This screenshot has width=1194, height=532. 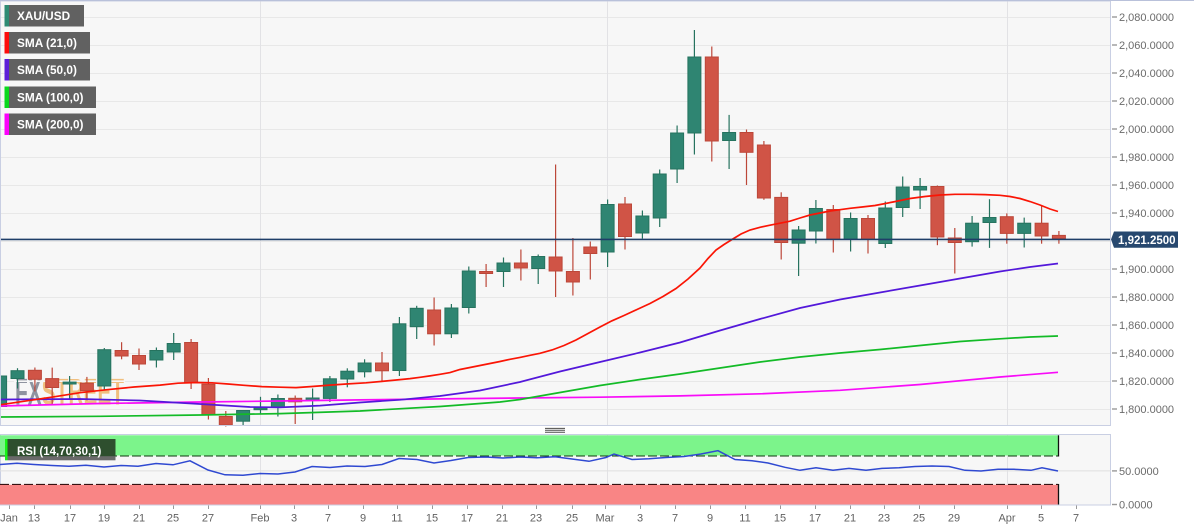 I want to click on svg-text: 1,860.0000, so click(x=1146, y=326).